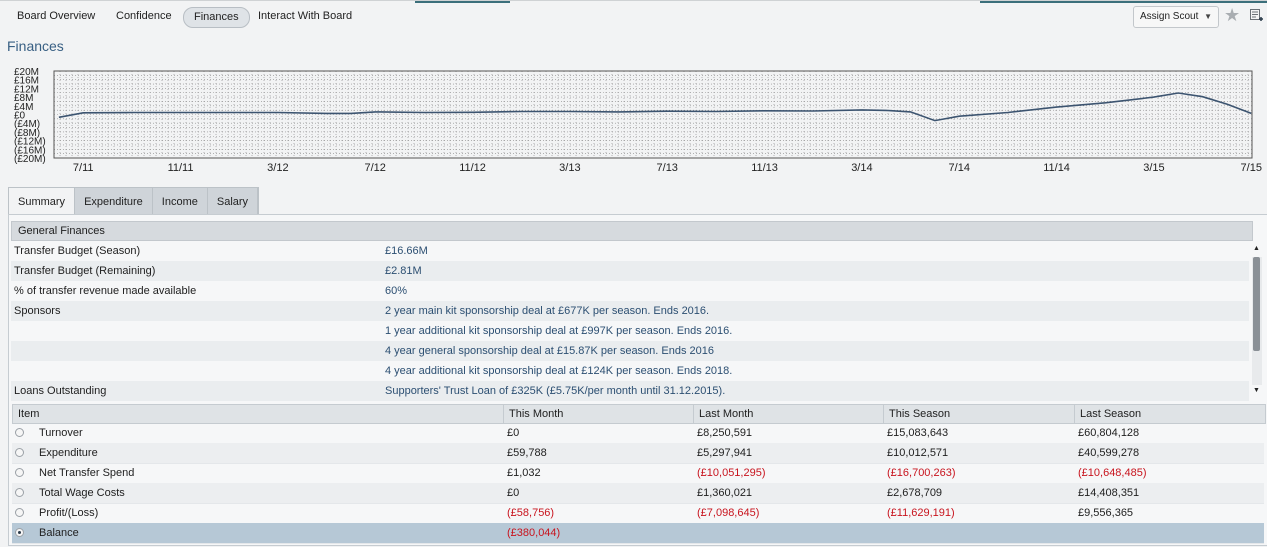 This screenshot has height=547, width=1267. Describe the element at coordinates (42, 202) in the screenshot. I see `tab-summary: Summary` at that location.